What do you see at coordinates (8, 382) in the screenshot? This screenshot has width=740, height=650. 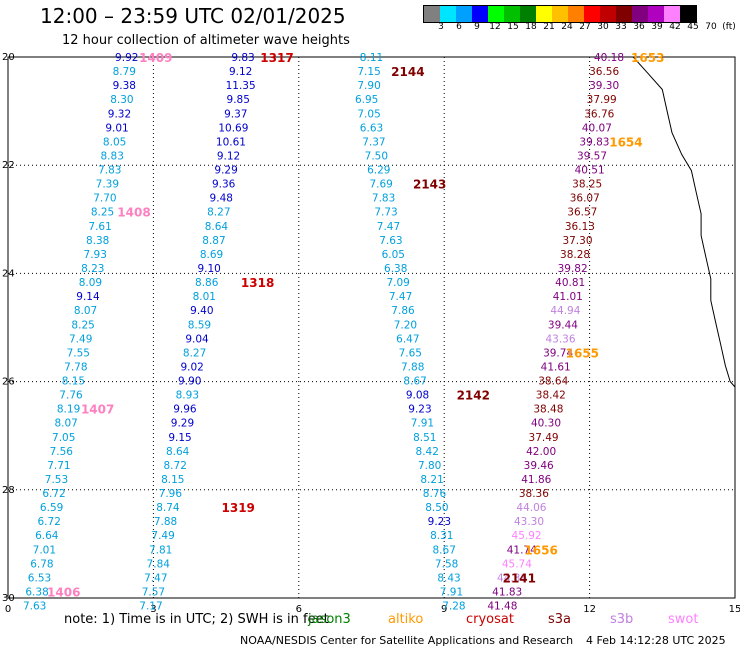 I see `y-tick-label: 26` at bounding box center [8, 382].